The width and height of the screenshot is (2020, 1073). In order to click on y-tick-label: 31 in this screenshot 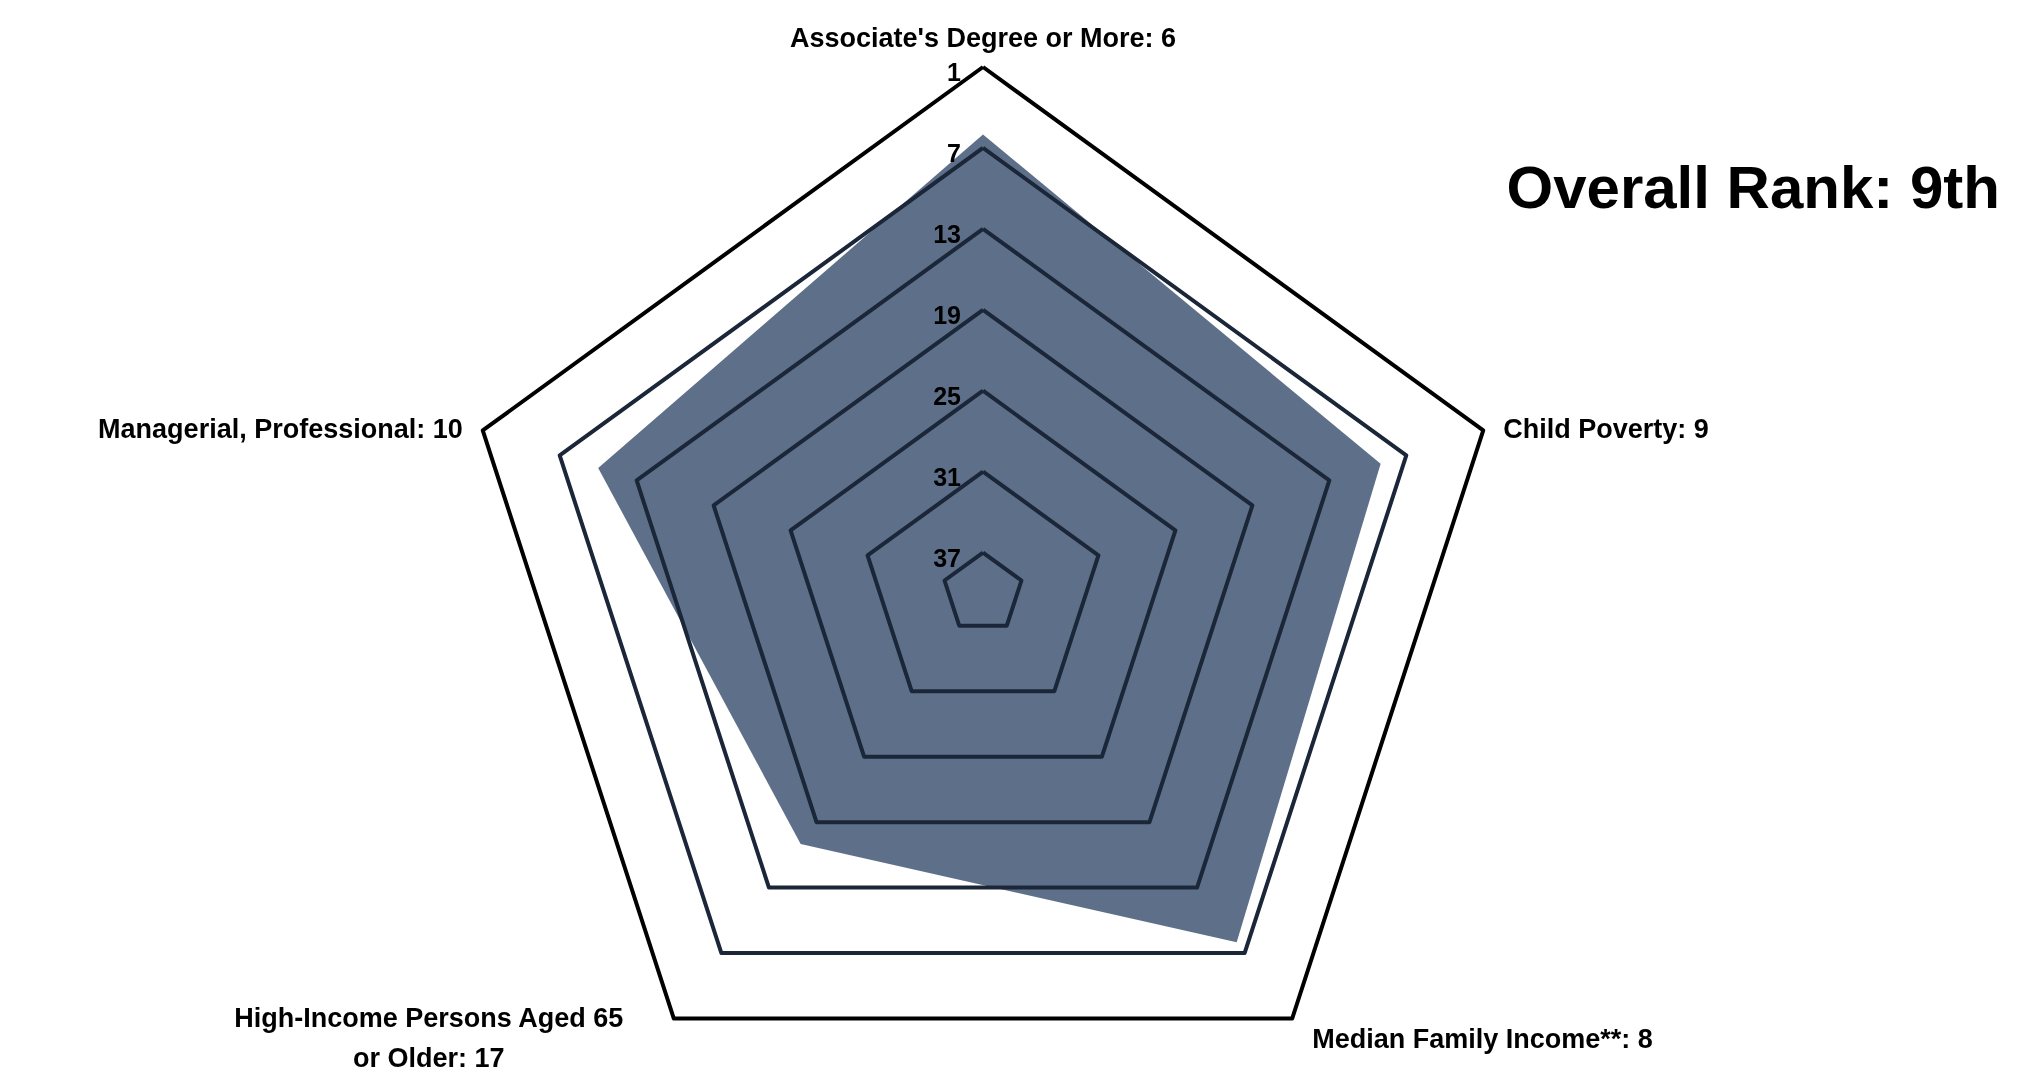, I will do `click(947, 476)`.